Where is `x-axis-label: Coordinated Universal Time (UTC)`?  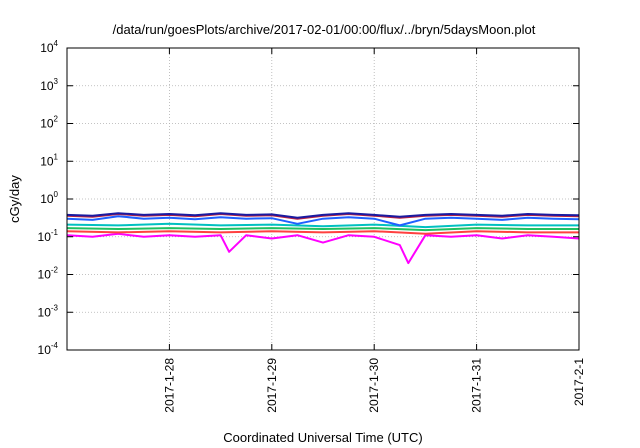 x-axis-label: Coordinated Universal Time (UTC) is located at coordinates (322, 437).